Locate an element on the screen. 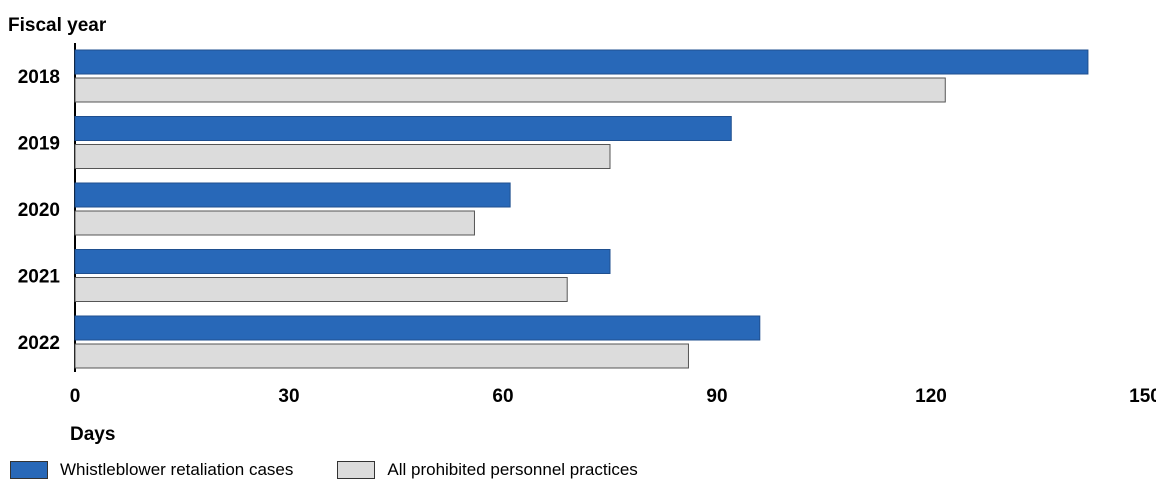 Image resolution: width=1156 pixels, height=480 pixels. bar-all-ppp-2022 is located at coordinates (381, 356).